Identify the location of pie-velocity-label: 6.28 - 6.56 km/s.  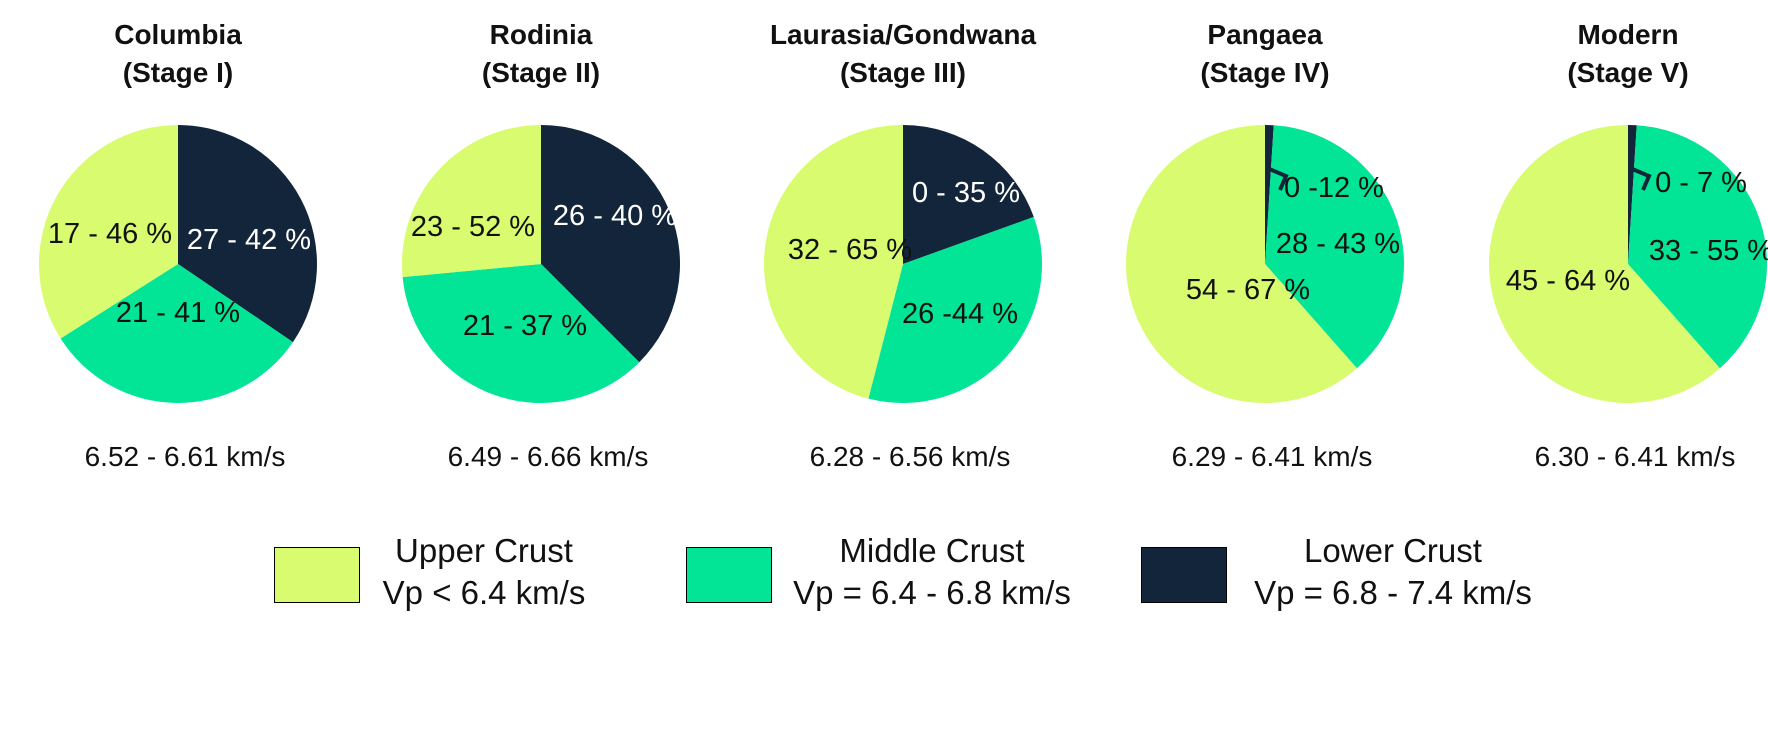
(910, 456).